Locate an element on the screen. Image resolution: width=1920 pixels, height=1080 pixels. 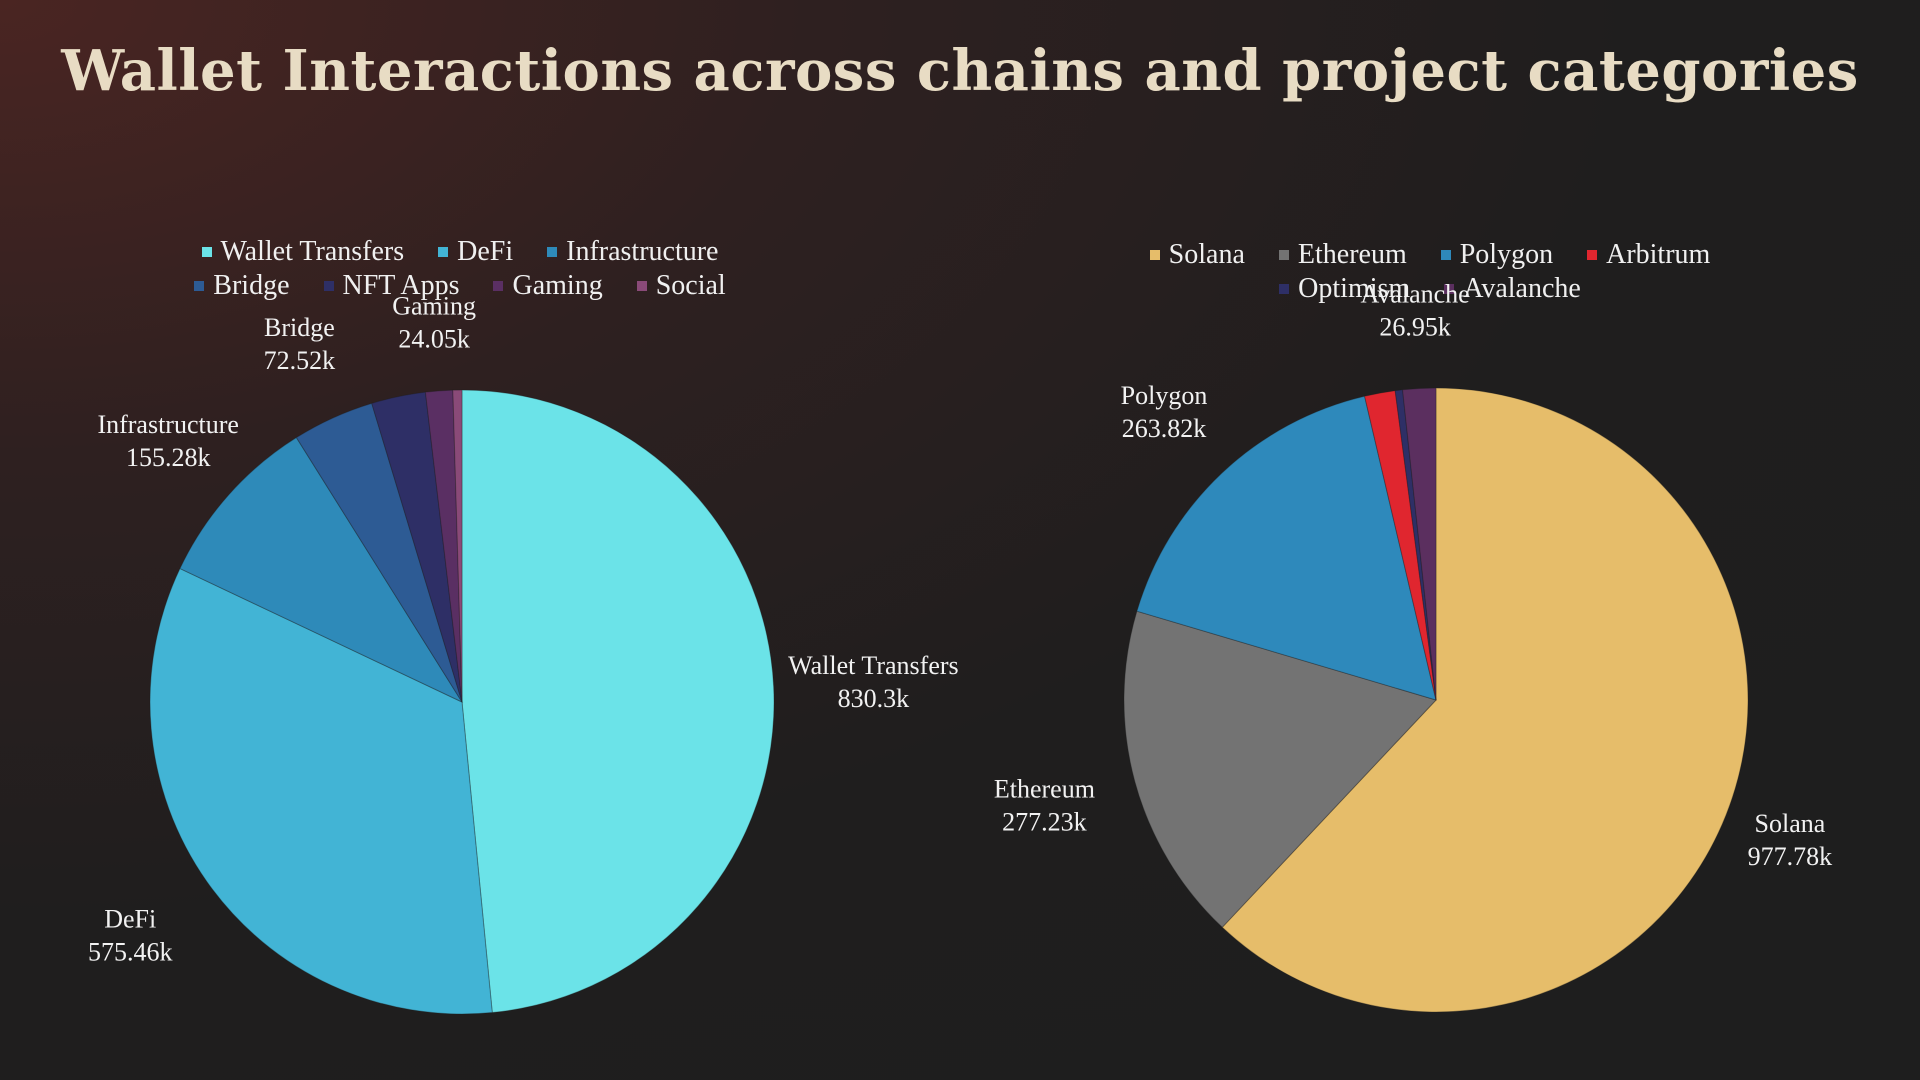
legend-label: Optimism is located at coordinates (1354, 288).